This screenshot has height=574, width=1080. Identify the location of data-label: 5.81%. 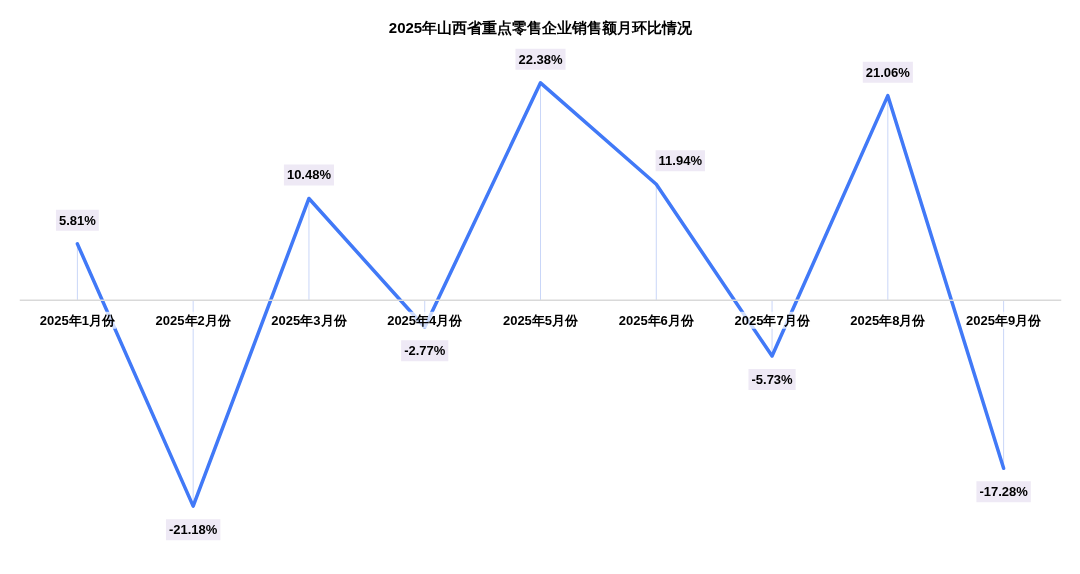
(77, 220).